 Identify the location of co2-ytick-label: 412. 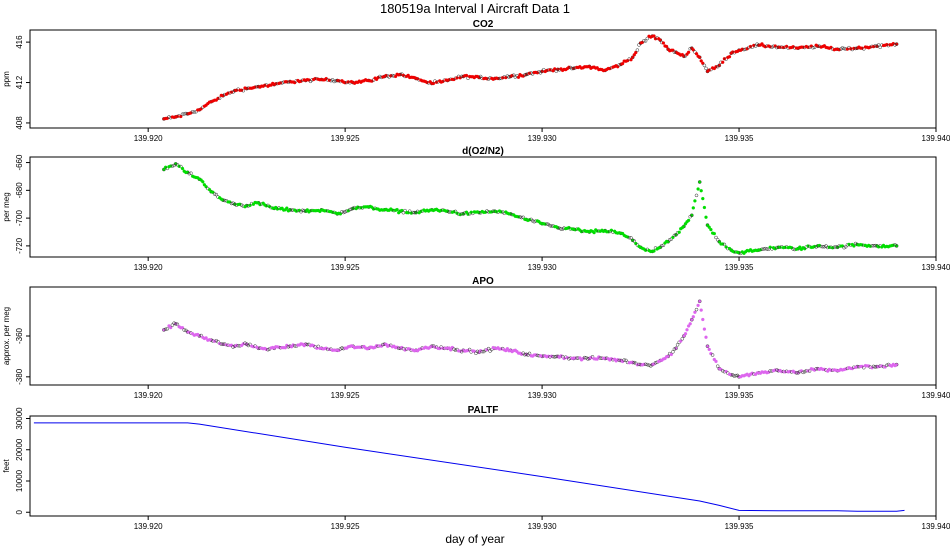
(19, 82).